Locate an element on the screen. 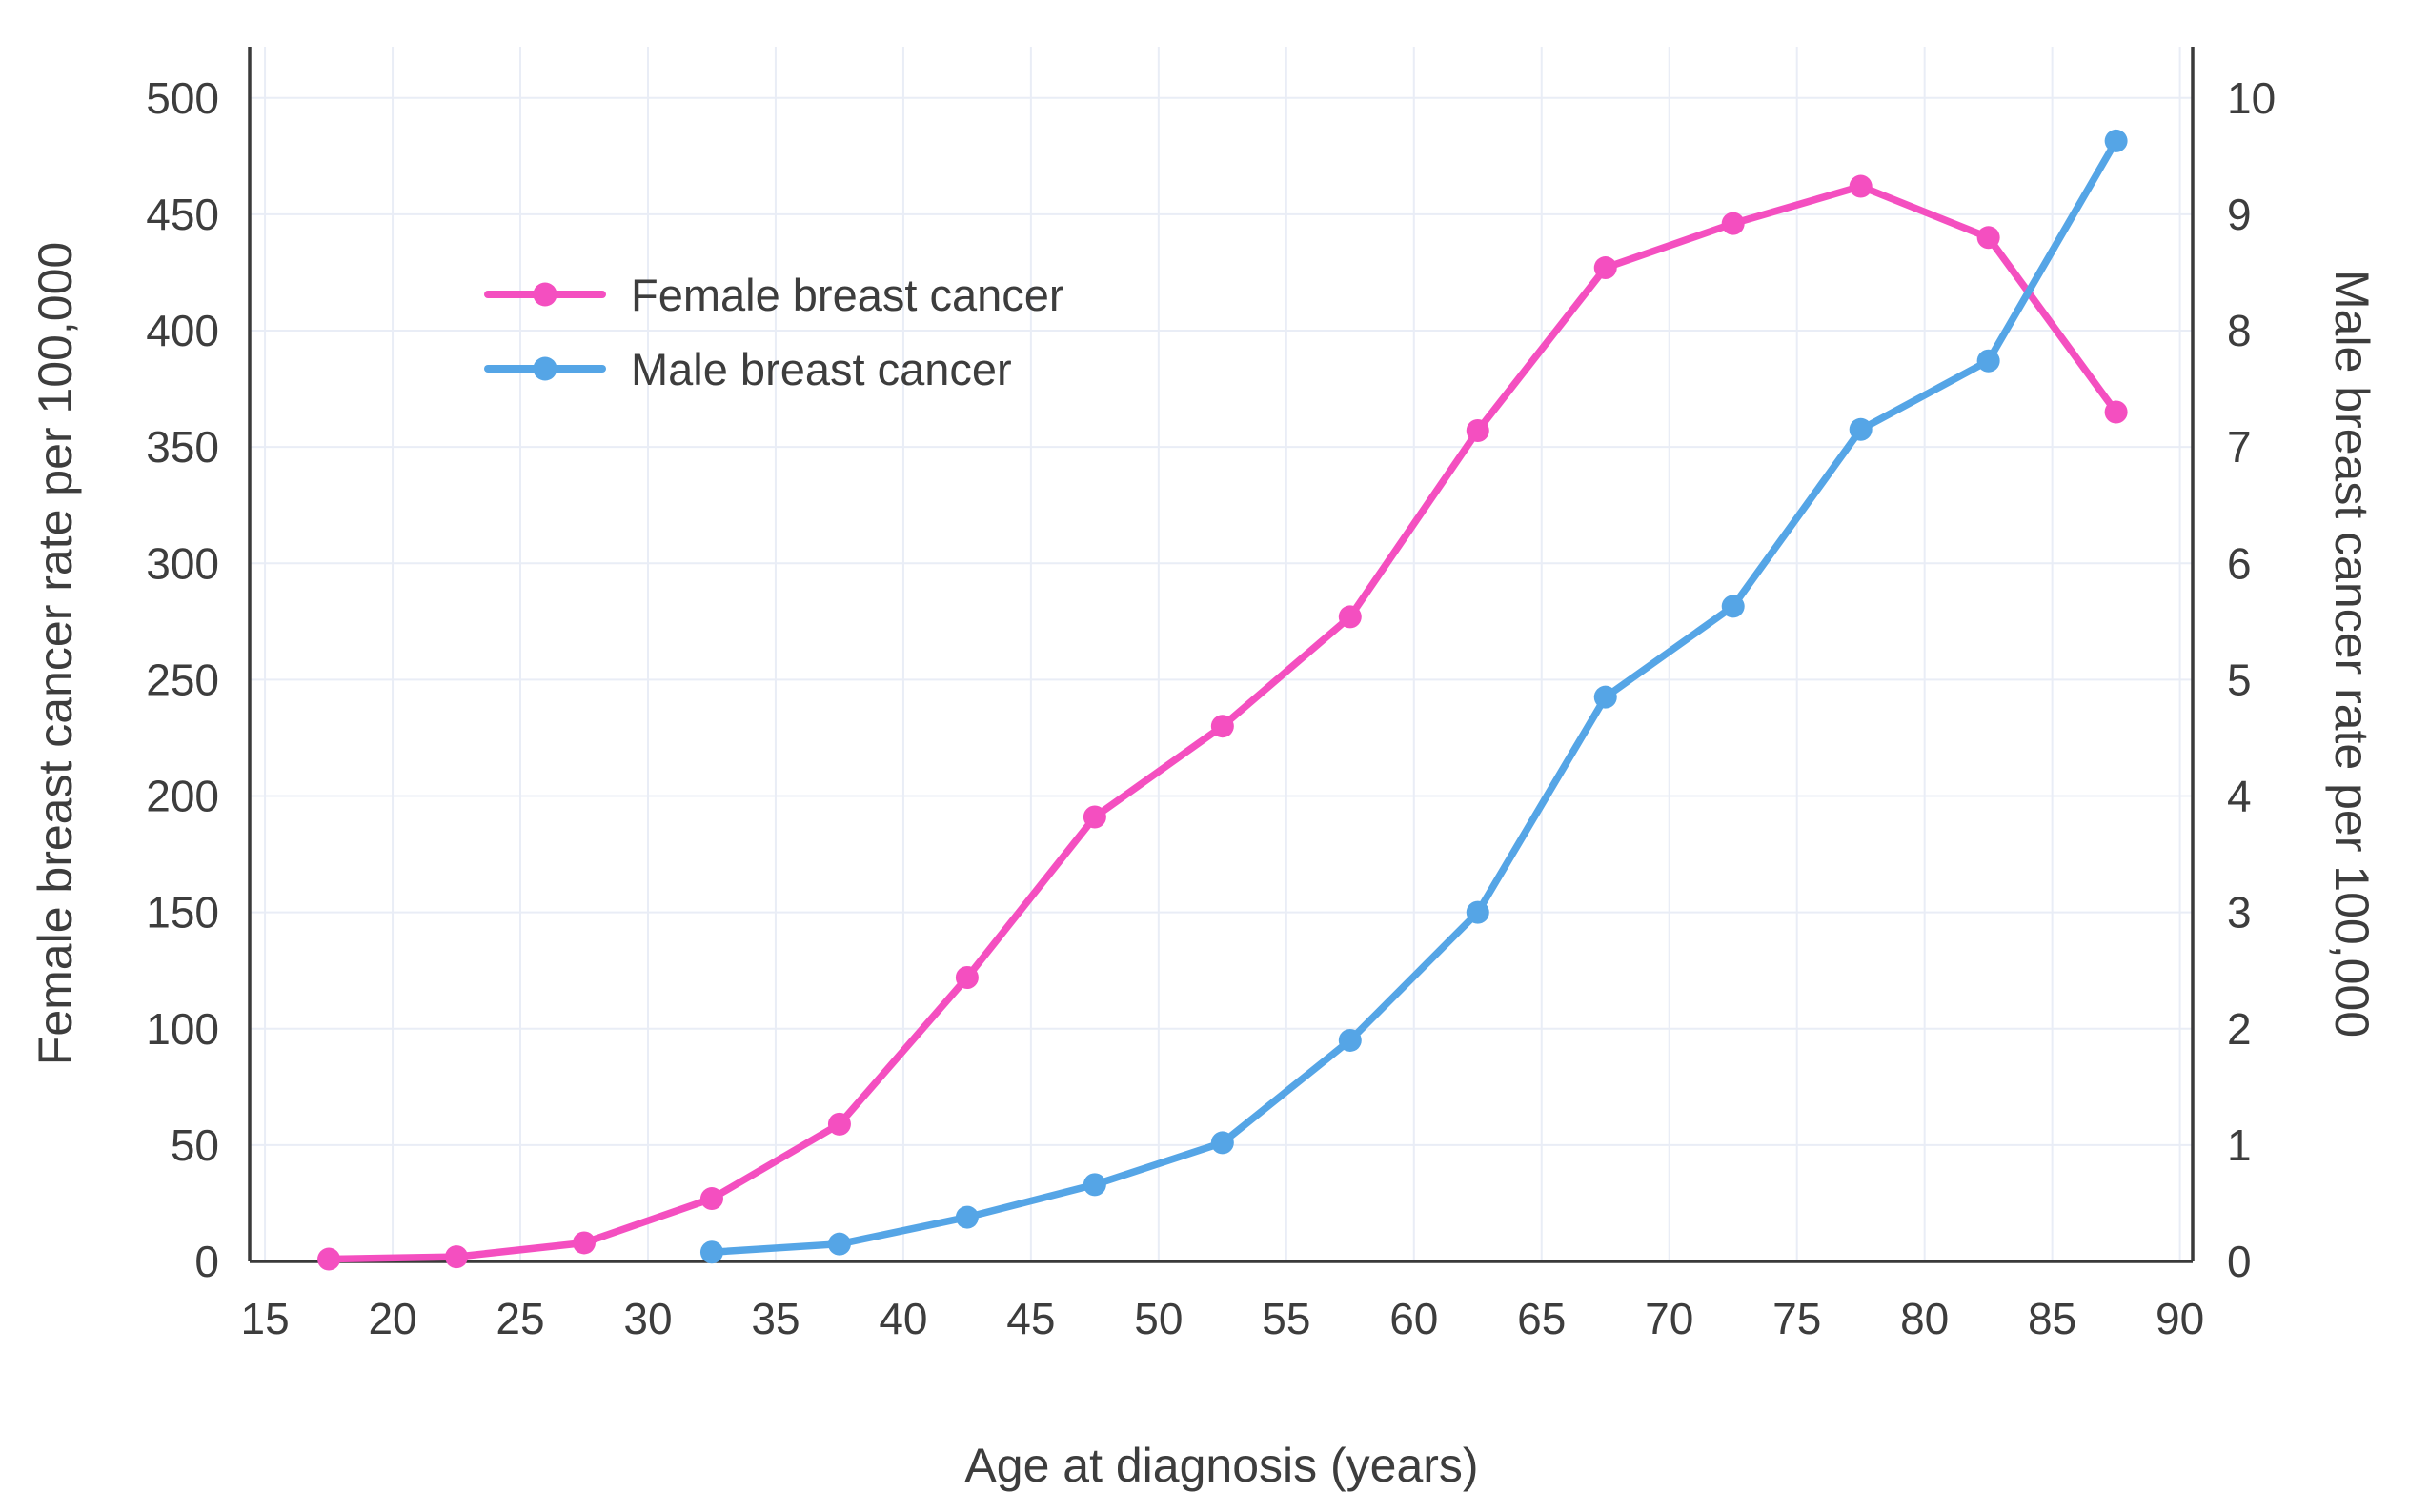  left-y-tick-label: 350 is located at coordinates (182, 447).